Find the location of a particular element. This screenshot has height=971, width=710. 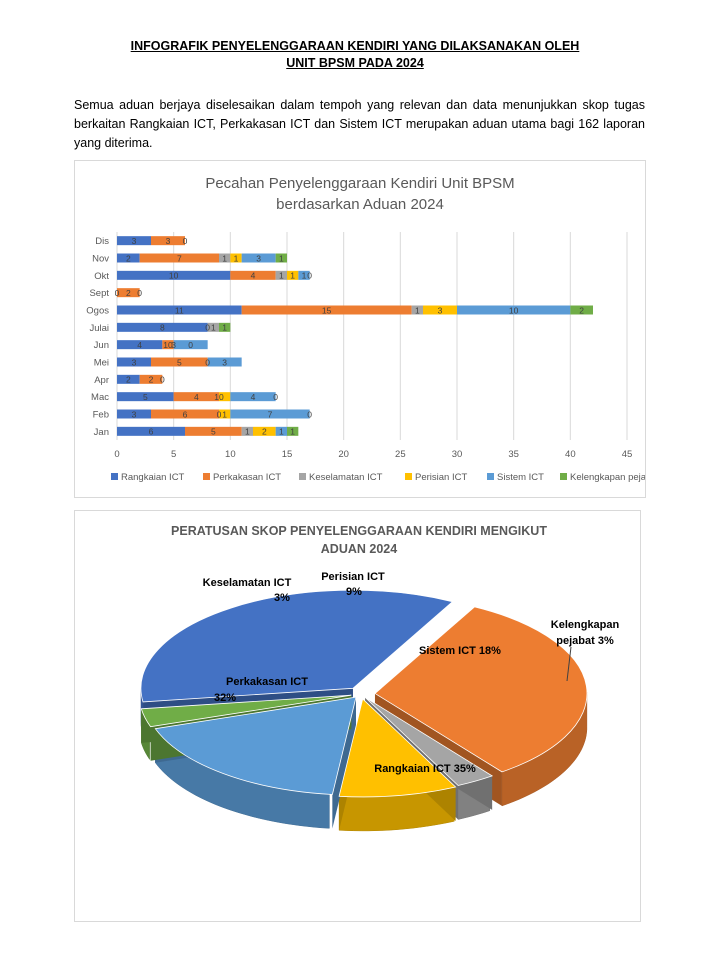

bar-category-label: Feb is located at coordinates (101, 415).